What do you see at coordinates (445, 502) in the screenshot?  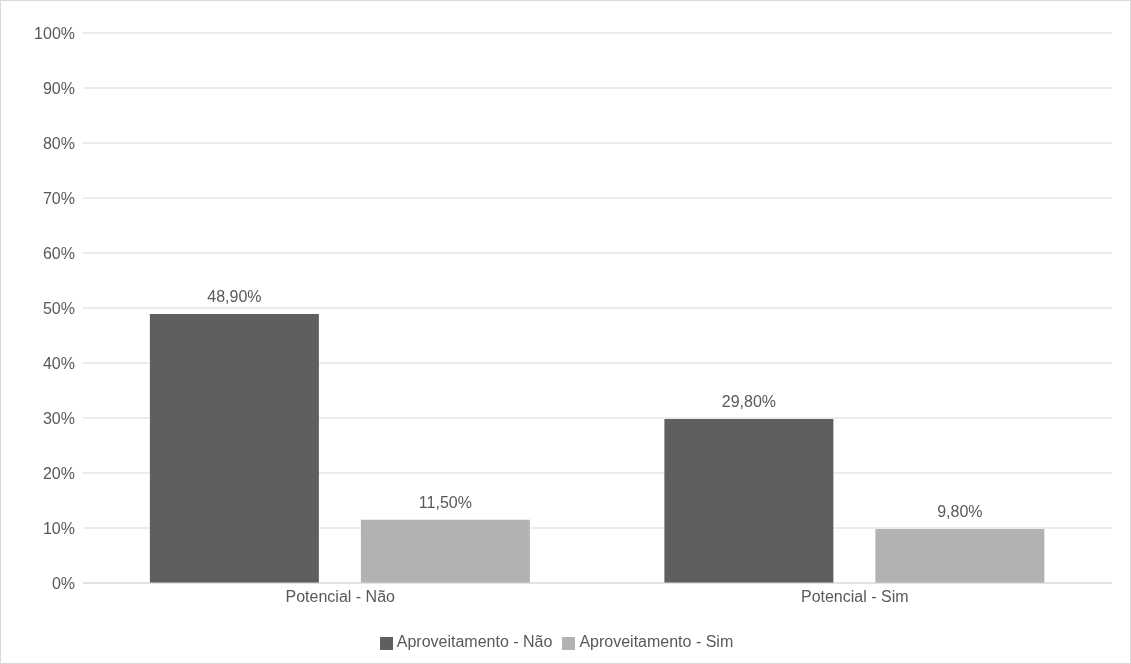 I see `data-label: 11,50%` at bounding box center [445, 502].